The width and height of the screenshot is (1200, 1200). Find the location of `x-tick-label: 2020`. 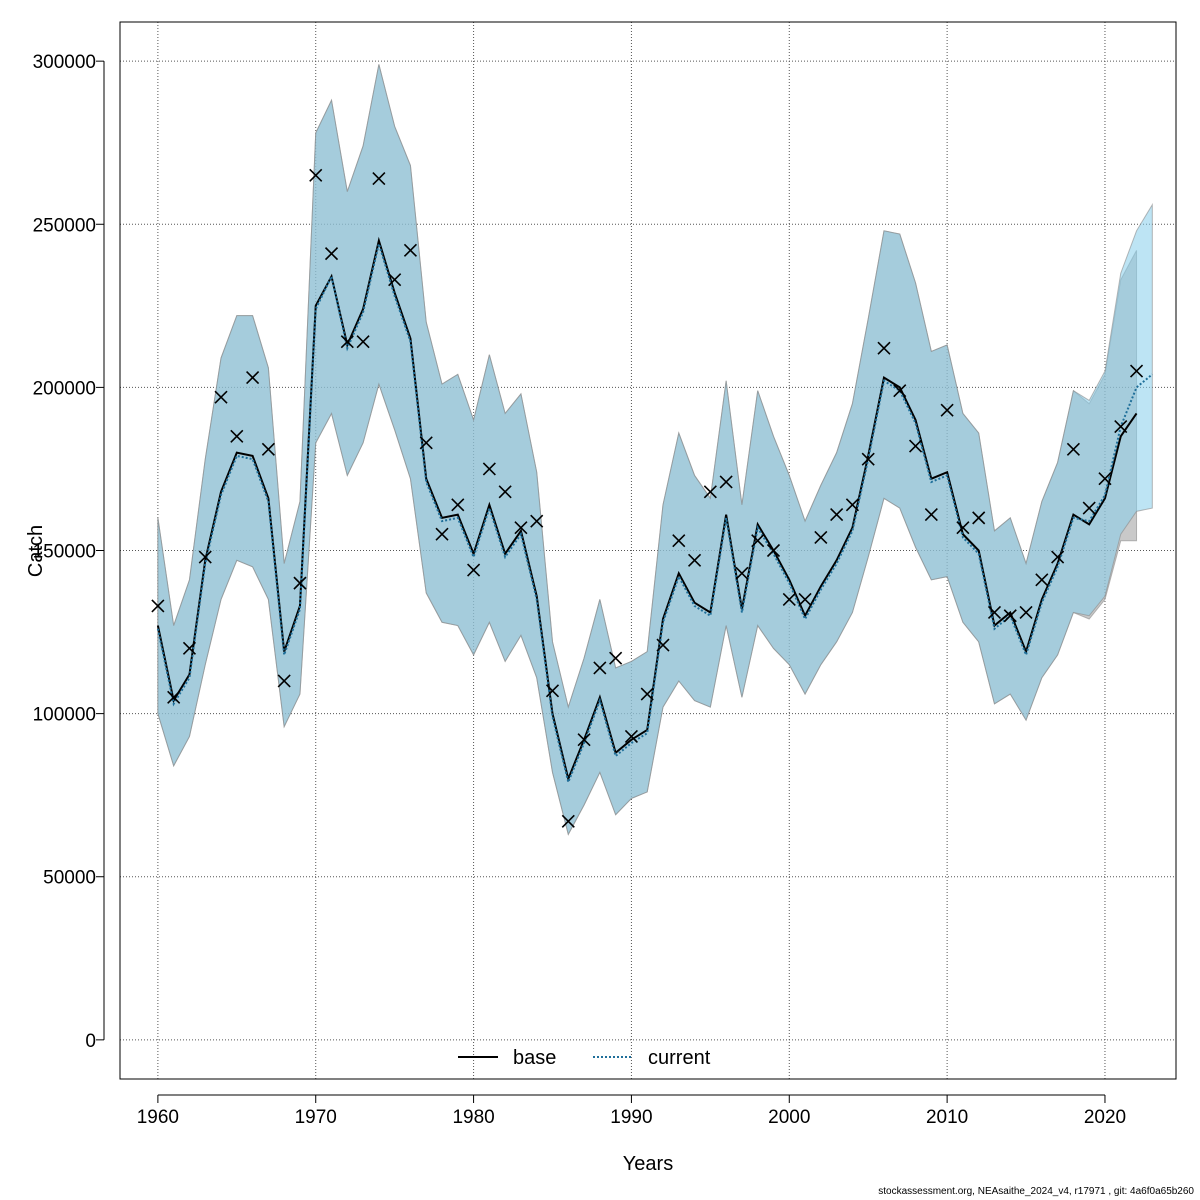

x-tick-label: 2020 is located at coordinates (1105, 1117).